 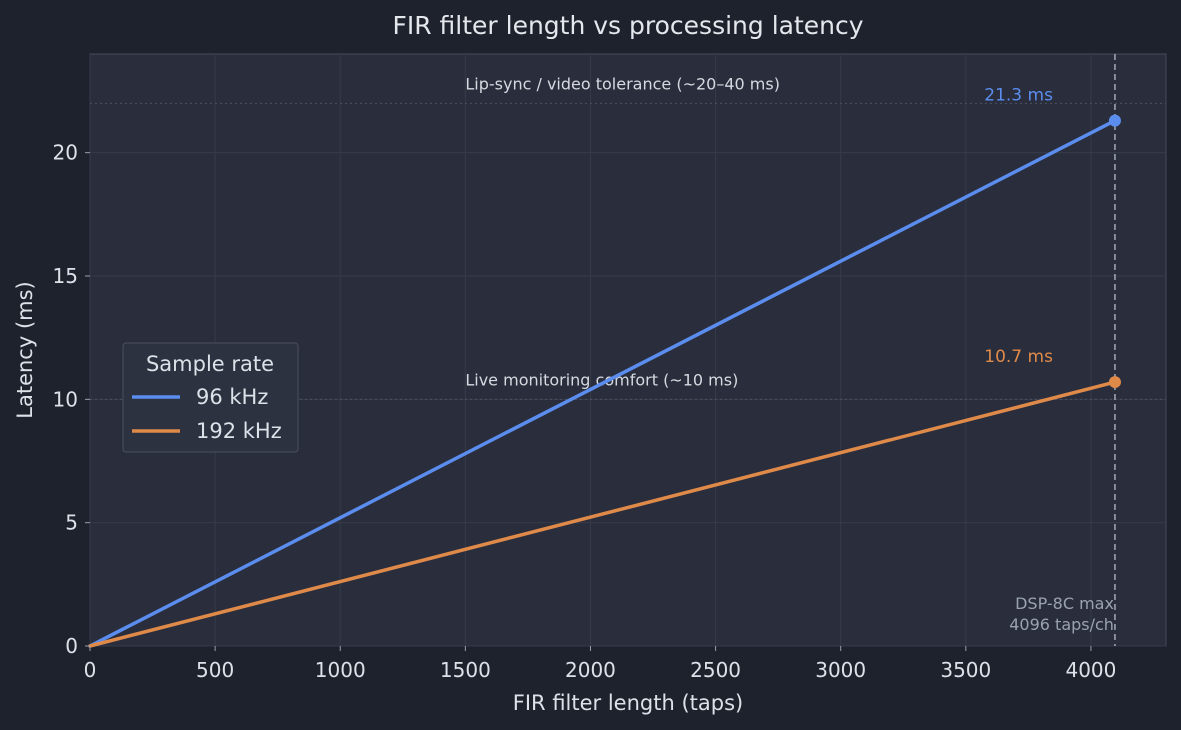 What do you see at coordinates (1062, 350) in the screenshot?
I see `max-taps-marker: DSP-8C max 4096 taps/ch` at bounding box center [1062, 350].